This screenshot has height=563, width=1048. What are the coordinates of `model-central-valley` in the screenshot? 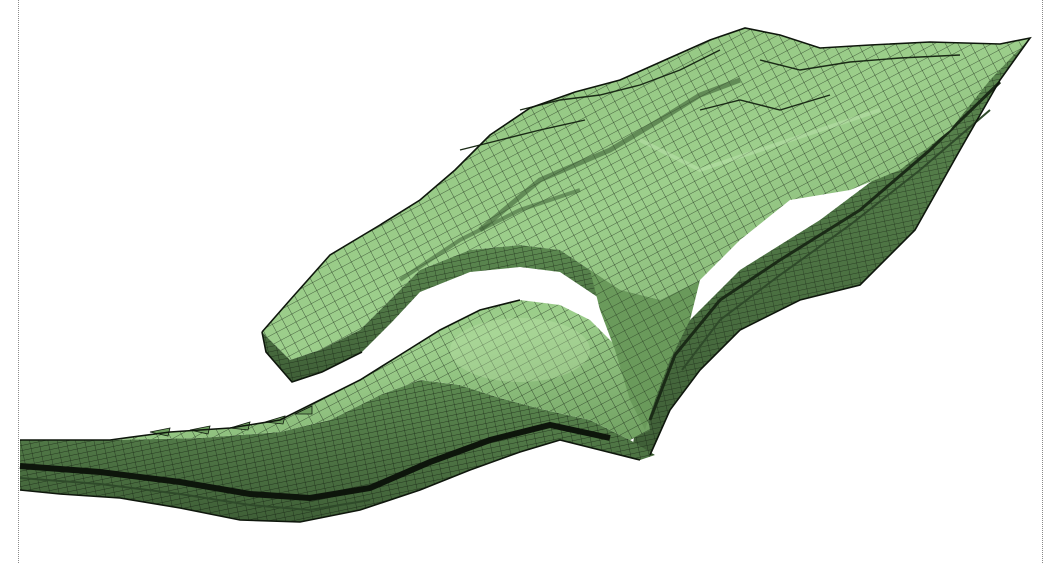 It's located at (645, 350).